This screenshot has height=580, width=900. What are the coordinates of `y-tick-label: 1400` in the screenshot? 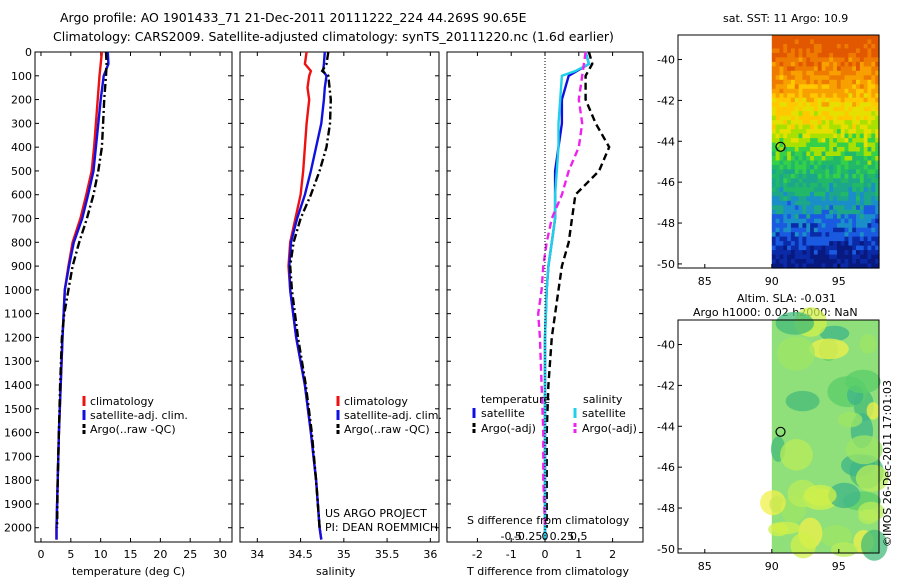 It's located at (18, 385).